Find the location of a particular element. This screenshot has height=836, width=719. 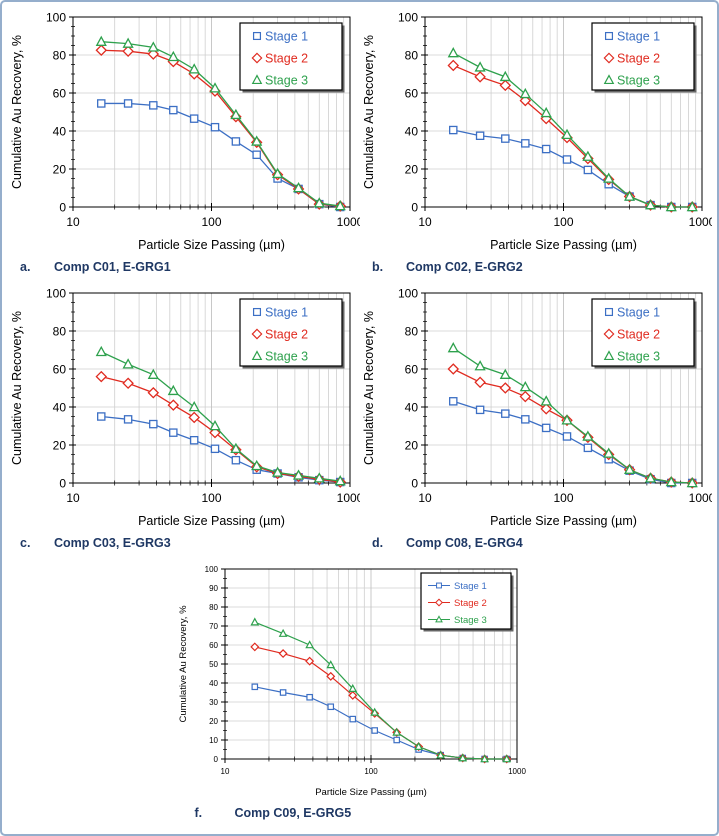

caption-title: Comp C02, E-GRG2 is located at coordinates (464, 267).